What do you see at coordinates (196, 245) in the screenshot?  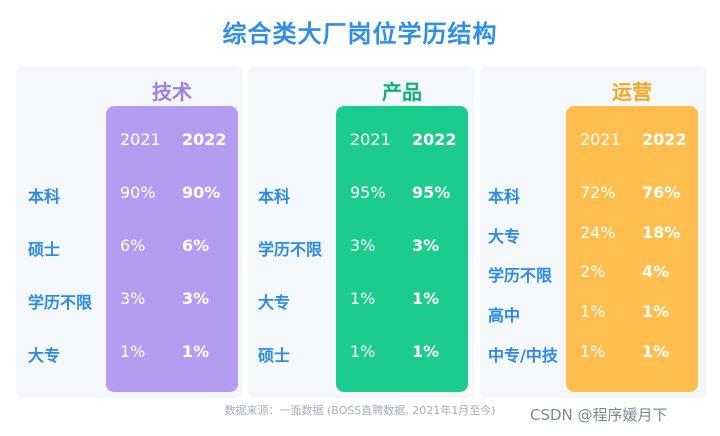 I see `value-2022: 6%` at bounding box center [196, 245].